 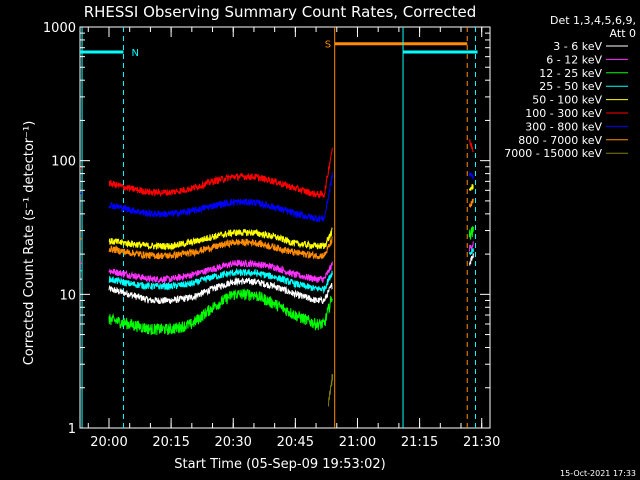 I want to click on legend-entry-label: 800 - 7000 keV, so click(x=560, y=140).